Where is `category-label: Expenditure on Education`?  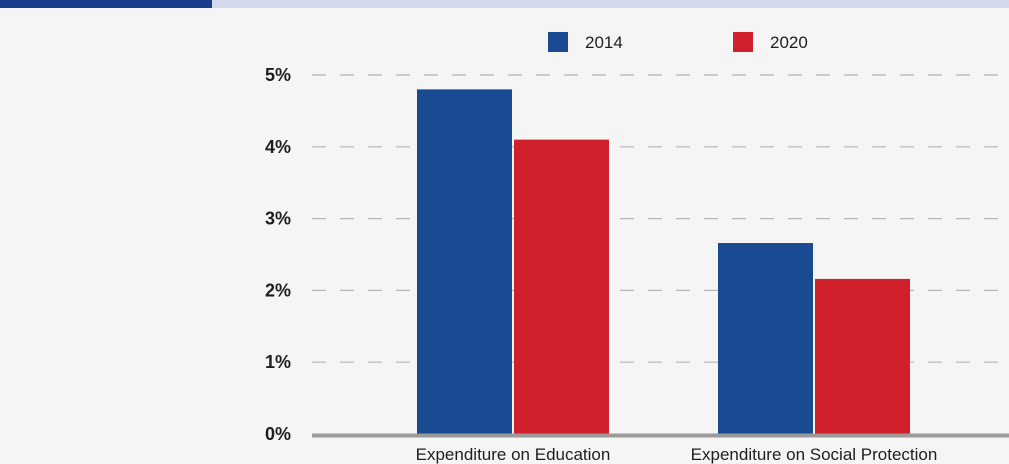 category-label: Expenditure on Education is located at coordinates (513, 454).